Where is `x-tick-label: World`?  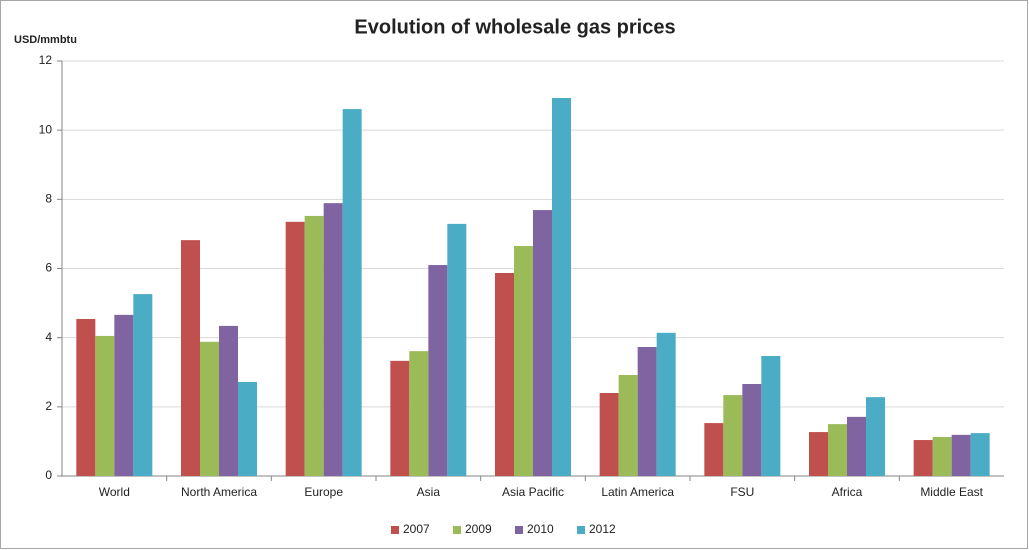 x-tick-label: World is located at coordinates (114, 492).